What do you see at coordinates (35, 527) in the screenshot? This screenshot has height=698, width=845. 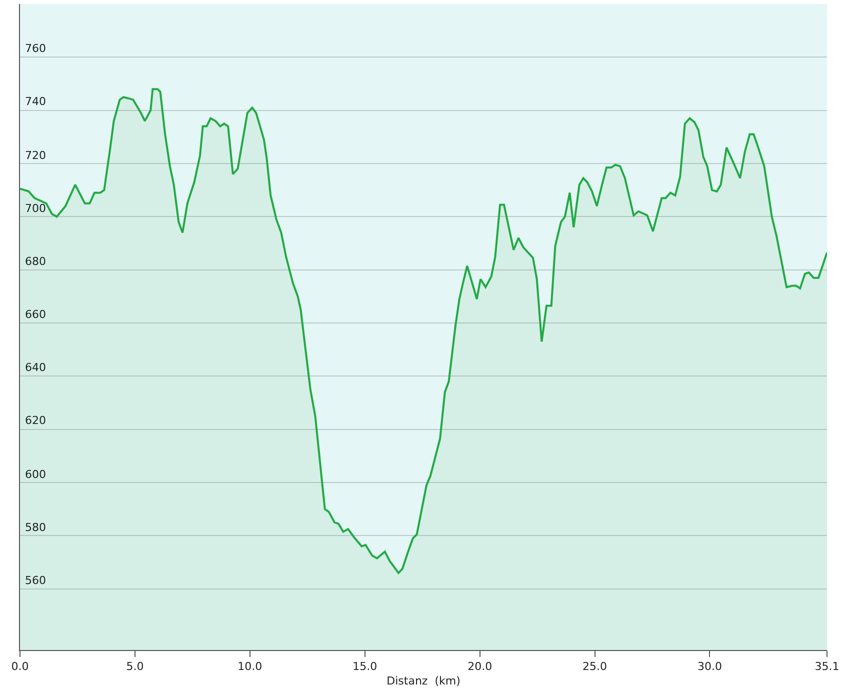 I see `y-tick-label: 580` at bounding box center [35, 527].